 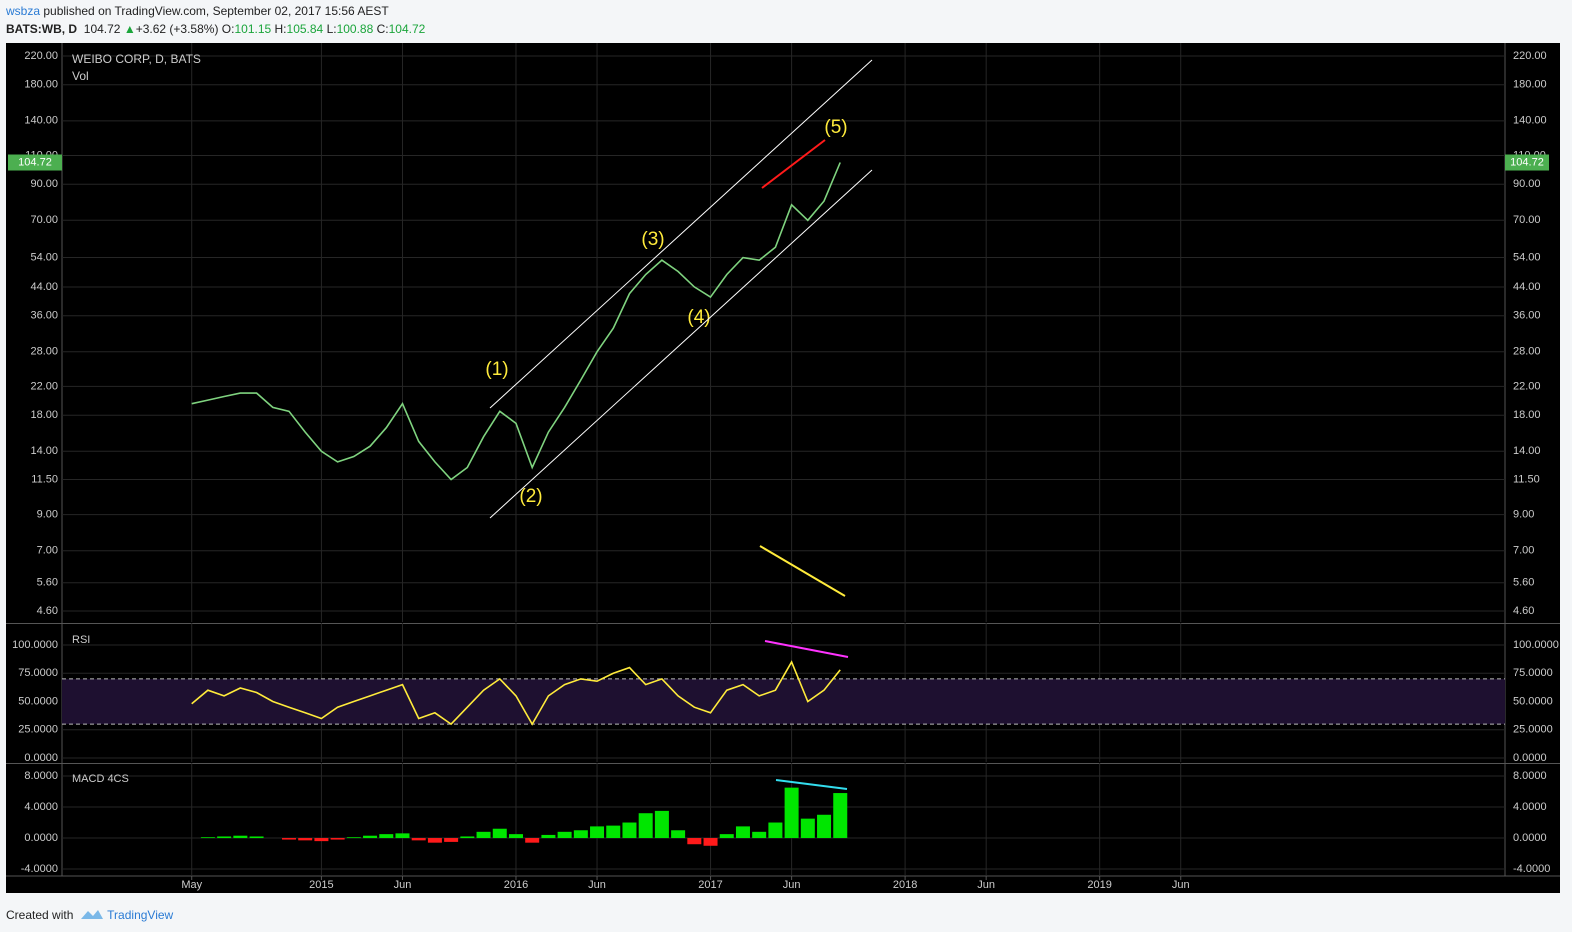 I want to click on trend-line, so click(x=793, y=164).